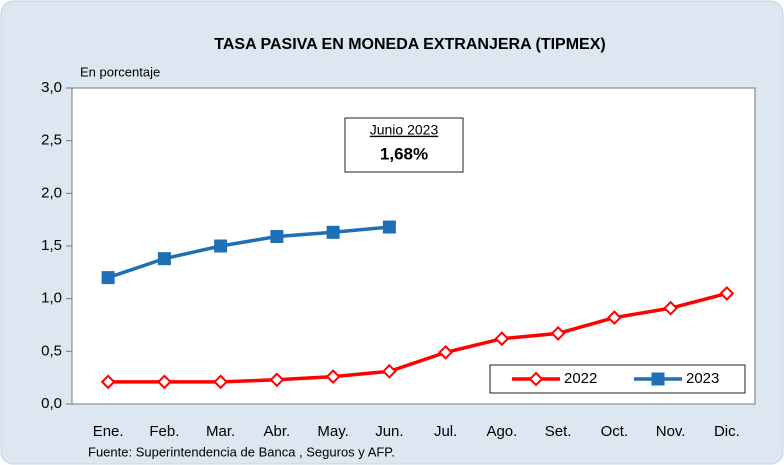 The height and width of the screenshot is (465, 784). I want to click on x-tick-label: Set., so click(558, 431).